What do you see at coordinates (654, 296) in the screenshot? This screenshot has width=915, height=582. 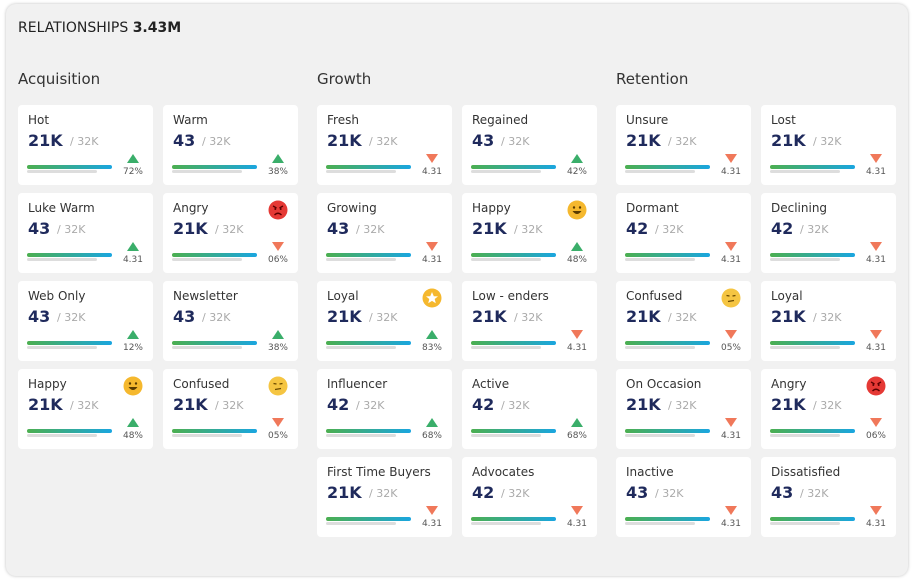 I see `card-label: Confused` at bounding box center [654, 296].